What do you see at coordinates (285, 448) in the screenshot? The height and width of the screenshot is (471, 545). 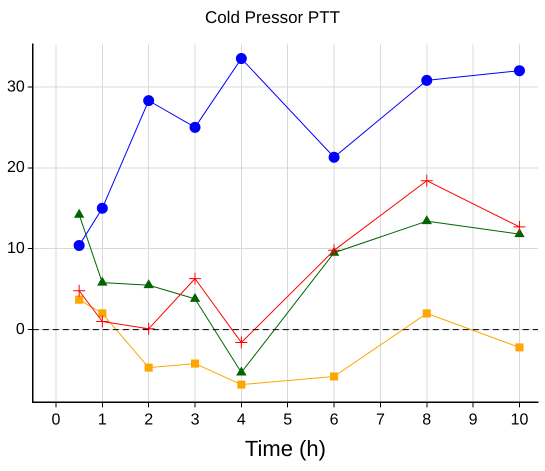 I see `x-axis-title: Time (h)` at bounding box center [285, 448].